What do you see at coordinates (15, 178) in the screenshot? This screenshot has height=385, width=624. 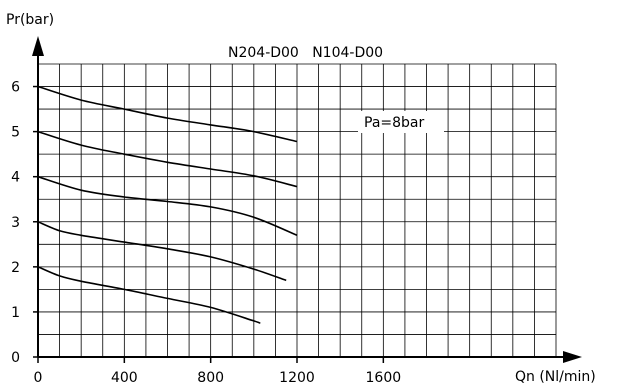 I see `y-tick-label: 4` at bounding box center [15, 178].